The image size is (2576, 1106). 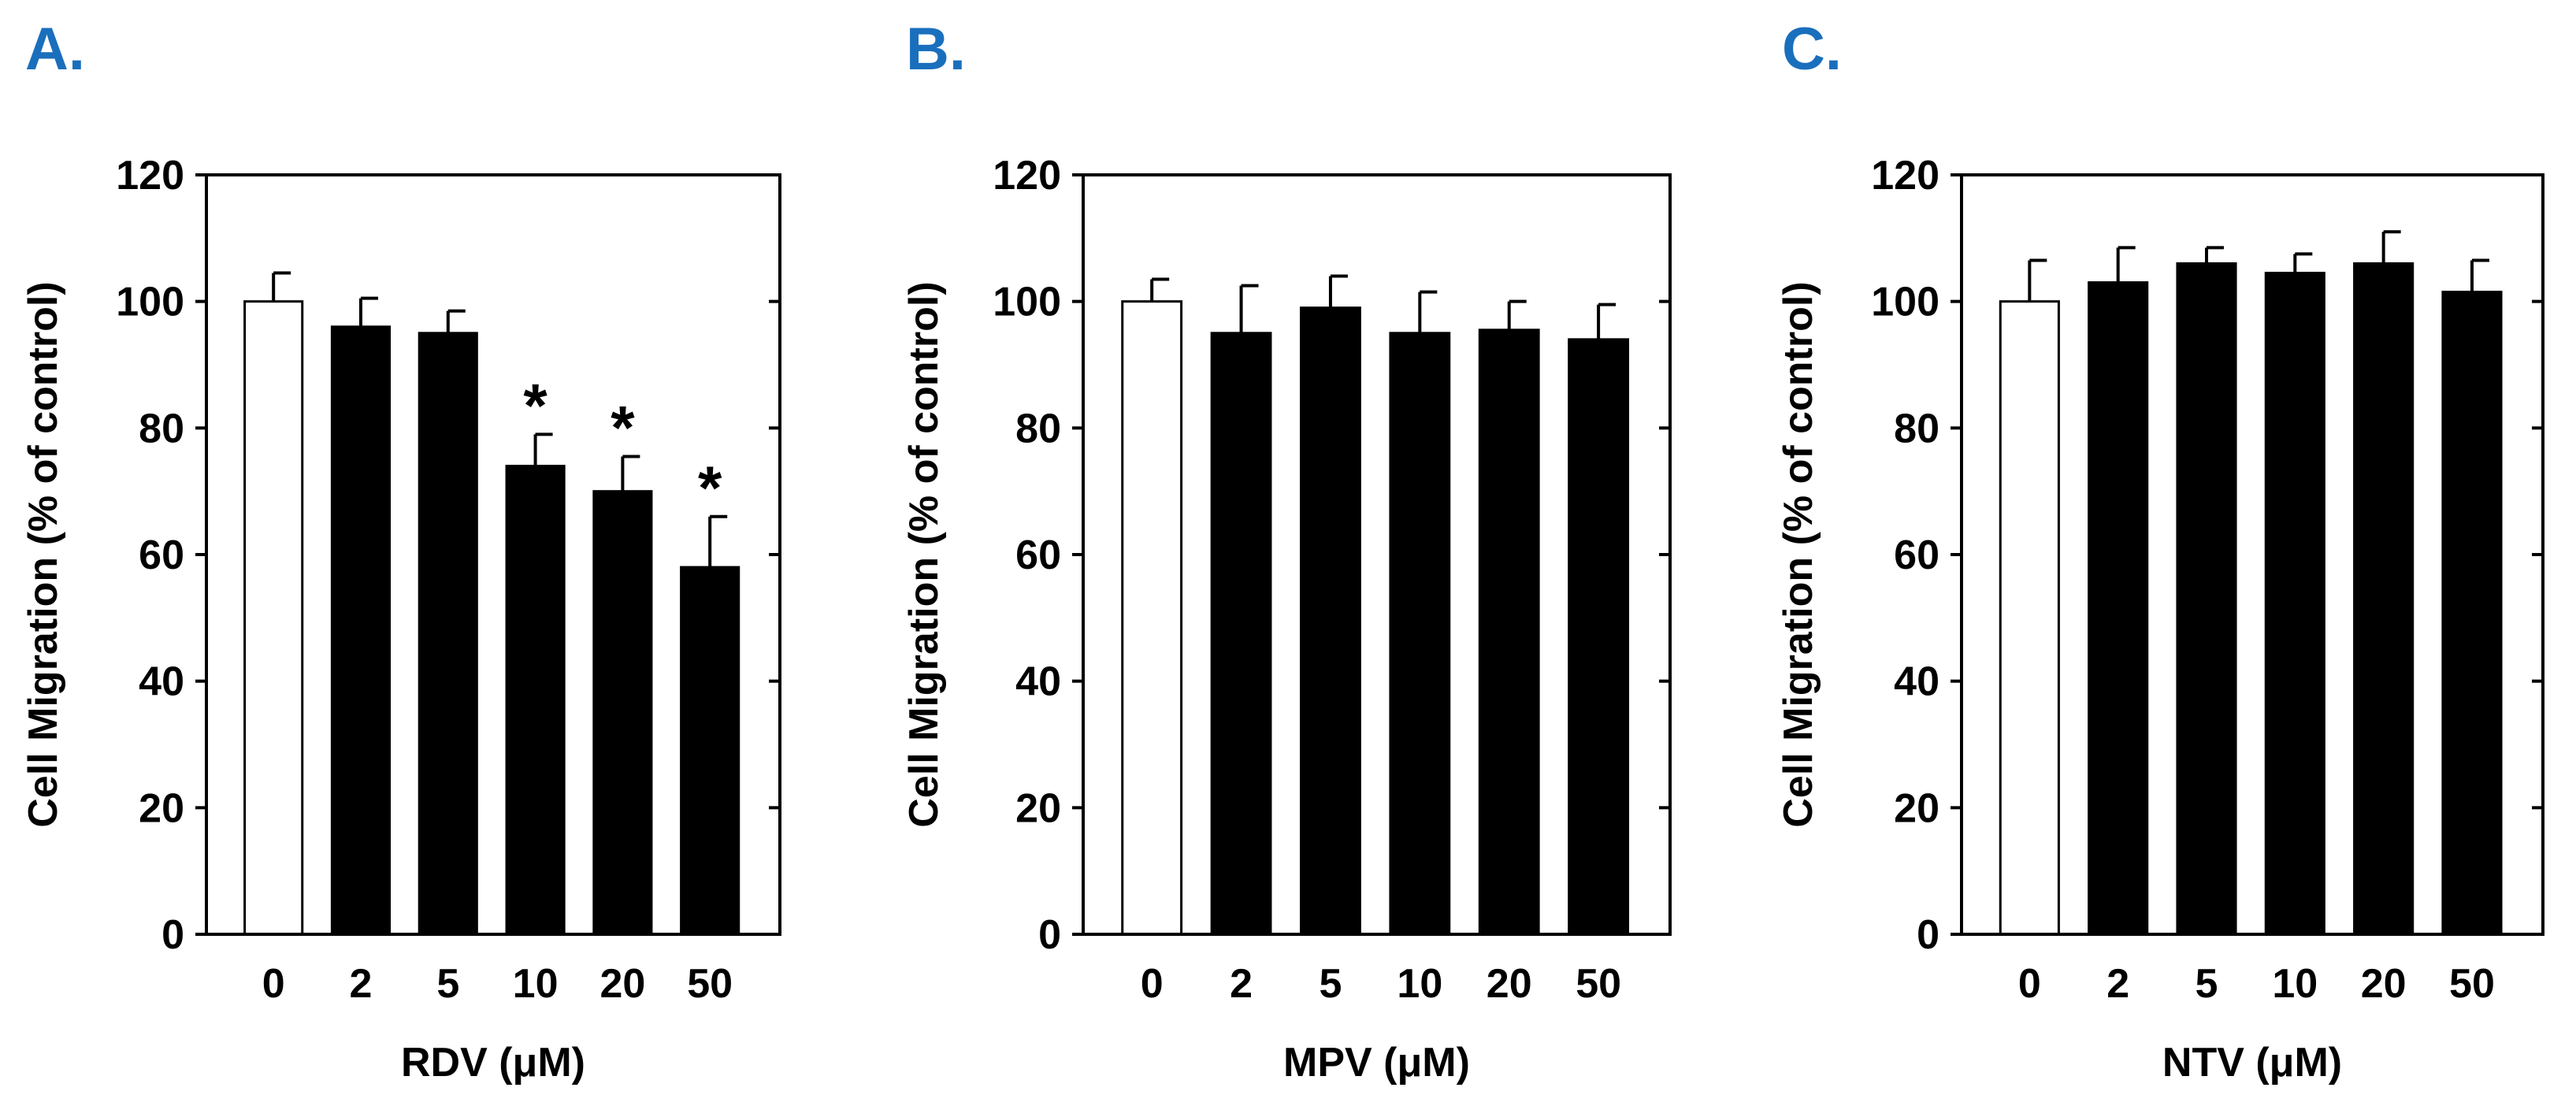 I want to click on x-axis-title: RDV (μM), so click(x=493, y=1063).